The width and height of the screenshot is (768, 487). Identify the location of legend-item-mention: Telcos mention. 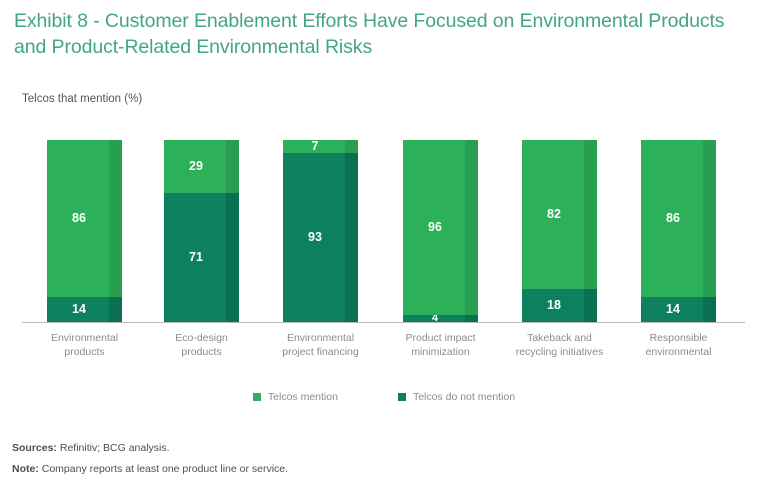
(295, 397).